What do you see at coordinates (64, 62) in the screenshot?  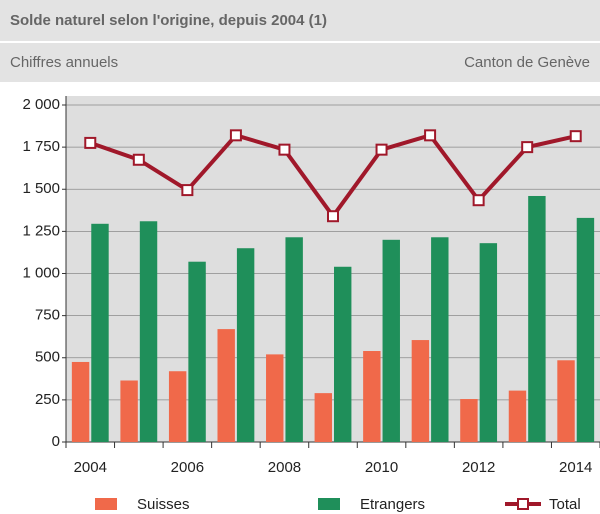 I see `chart-subtitle: Chiffres annuels` at bounding box center [64, 62].